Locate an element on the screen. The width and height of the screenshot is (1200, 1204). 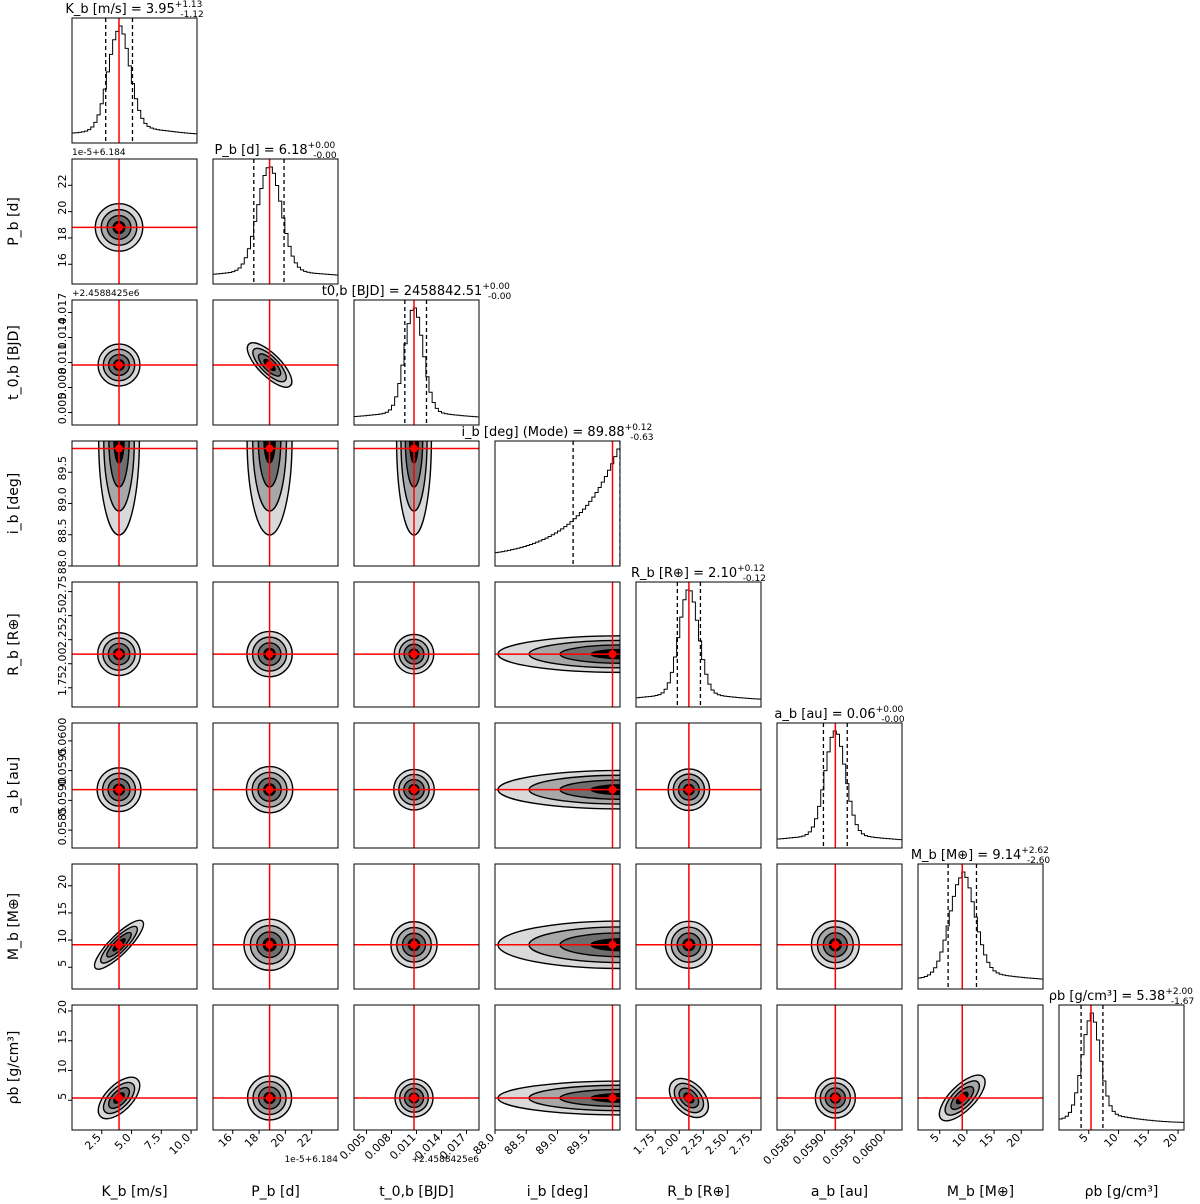
y-axis-label: R_b [R⊕] is located at coordinates (14, 644).